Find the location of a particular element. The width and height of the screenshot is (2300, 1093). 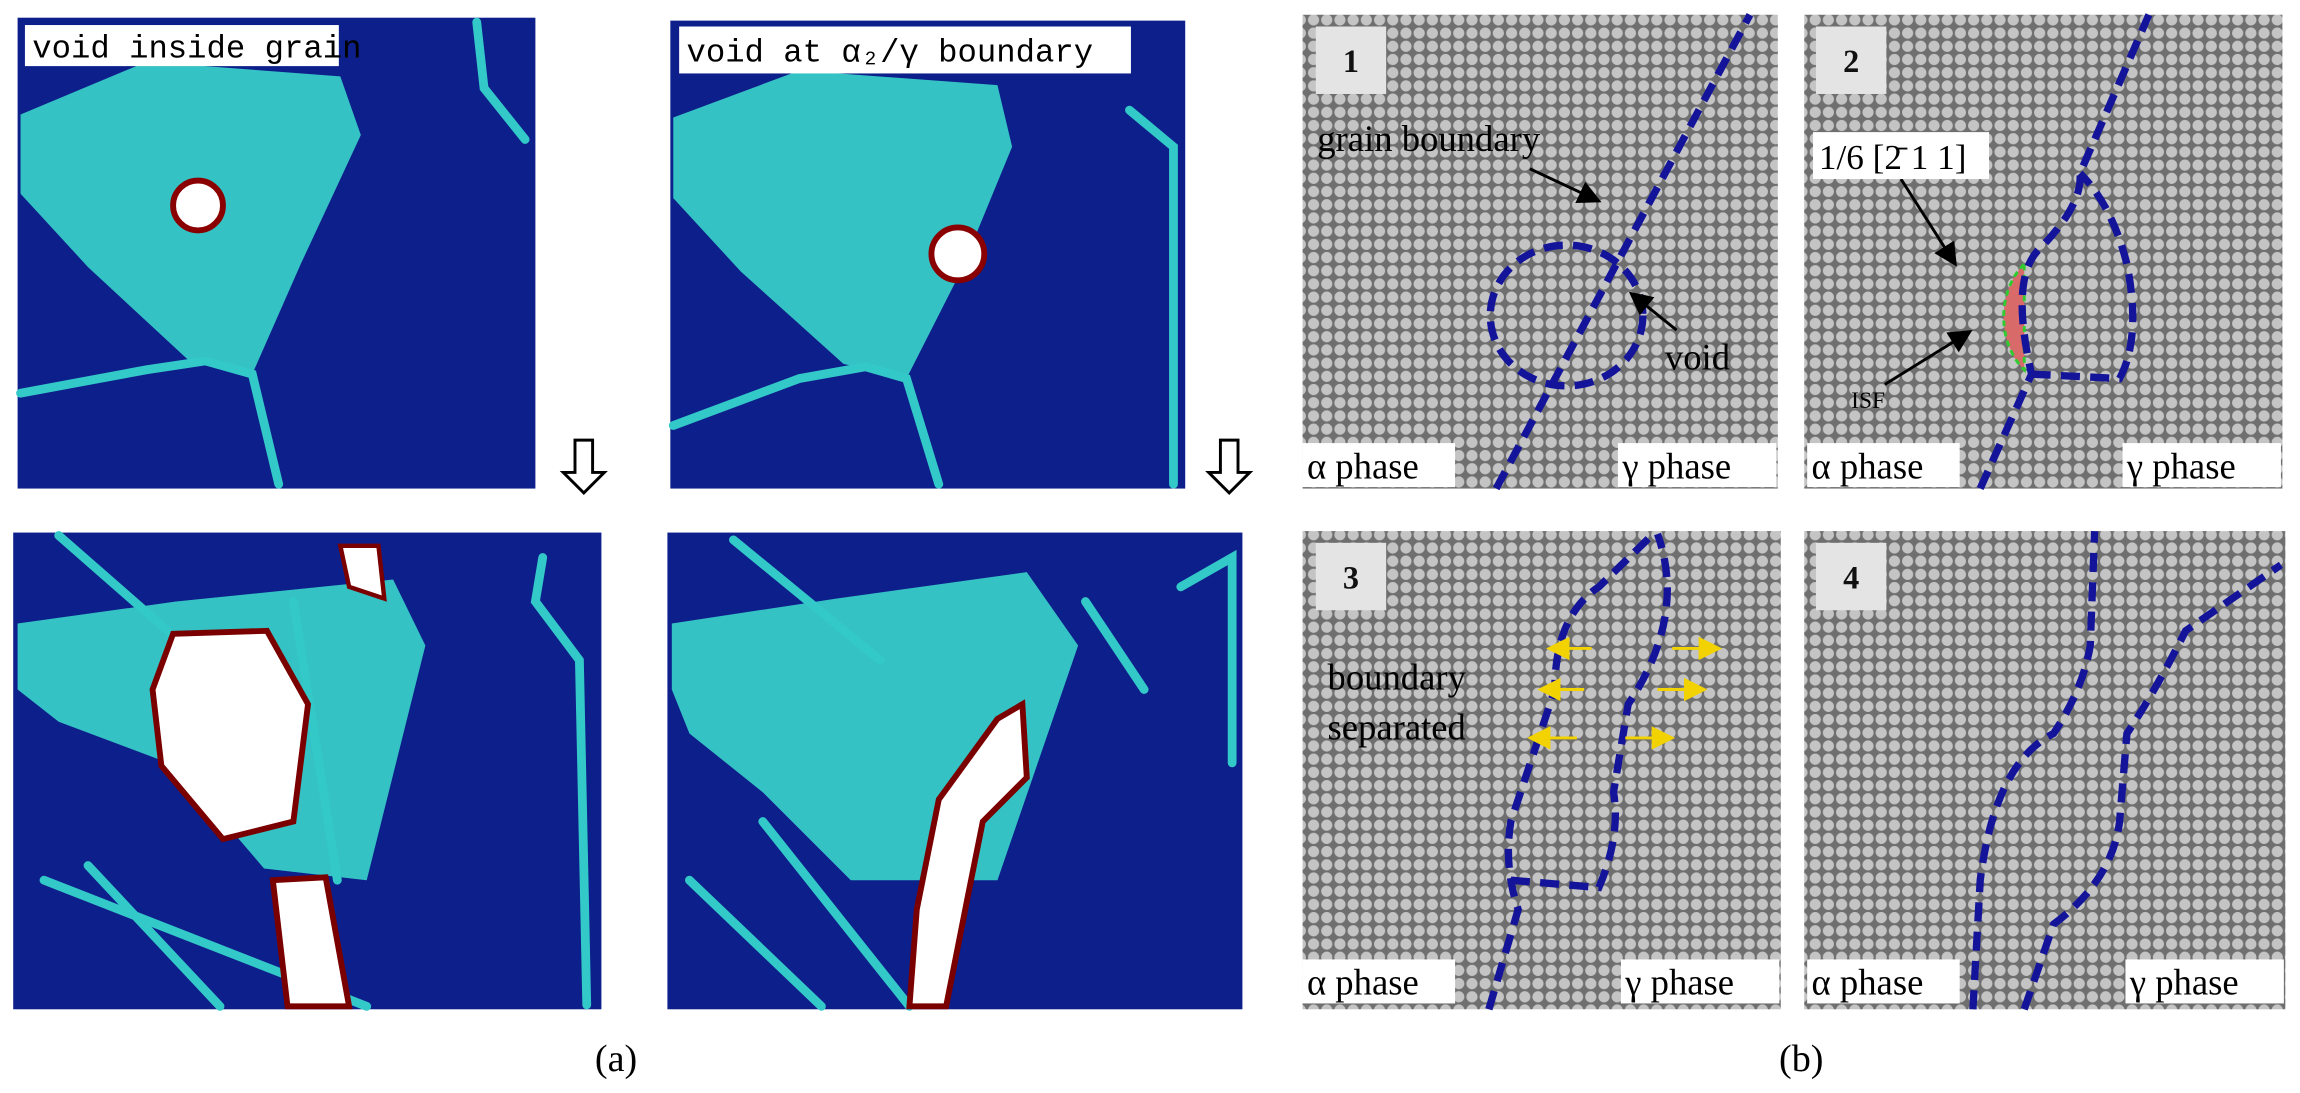

frame-number: 4 is located at coordinates (1851, 577).